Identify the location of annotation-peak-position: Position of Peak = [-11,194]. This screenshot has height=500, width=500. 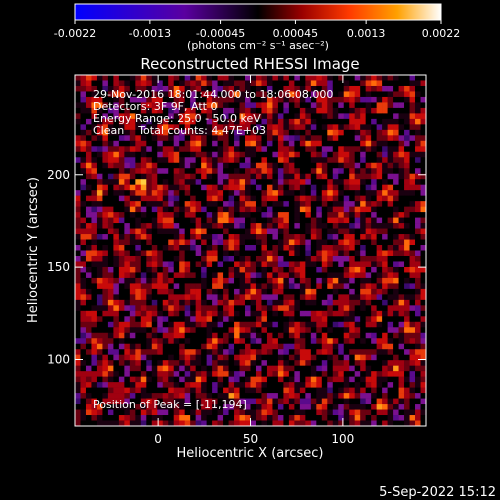
(170, 404).